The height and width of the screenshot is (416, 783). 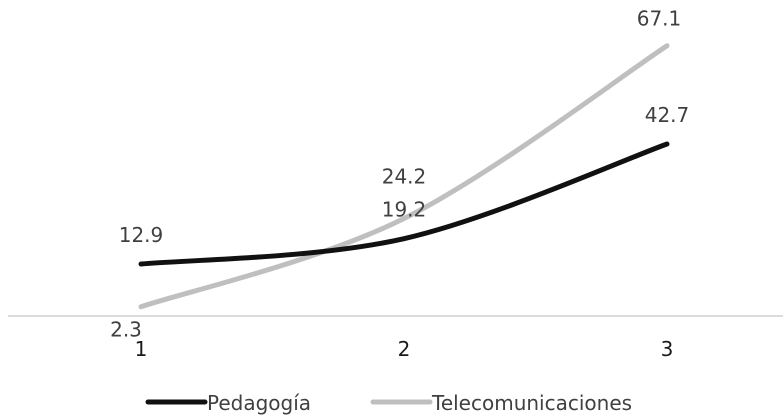 I want to click on x-tick-label: 3, so click(x=667, y=349).